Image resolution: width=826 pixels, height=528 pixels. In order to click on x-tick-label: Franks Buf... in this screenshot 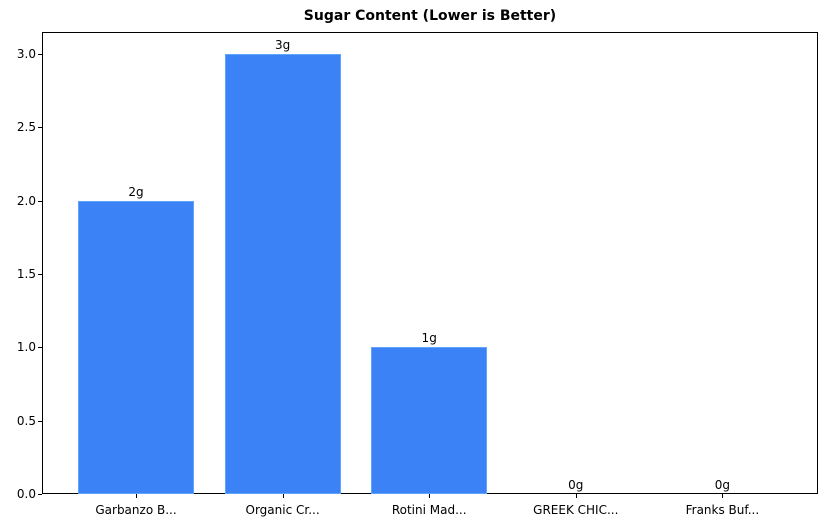, I will do `click(722, 510)`.